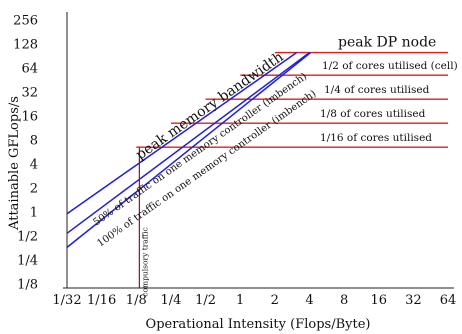 The width and height of the screenshot is (462, 334). What do you see at coordinates (27, 285) in the screenshot?
I see `y-tick-label: 1/8` at bounding box center [27, 285].